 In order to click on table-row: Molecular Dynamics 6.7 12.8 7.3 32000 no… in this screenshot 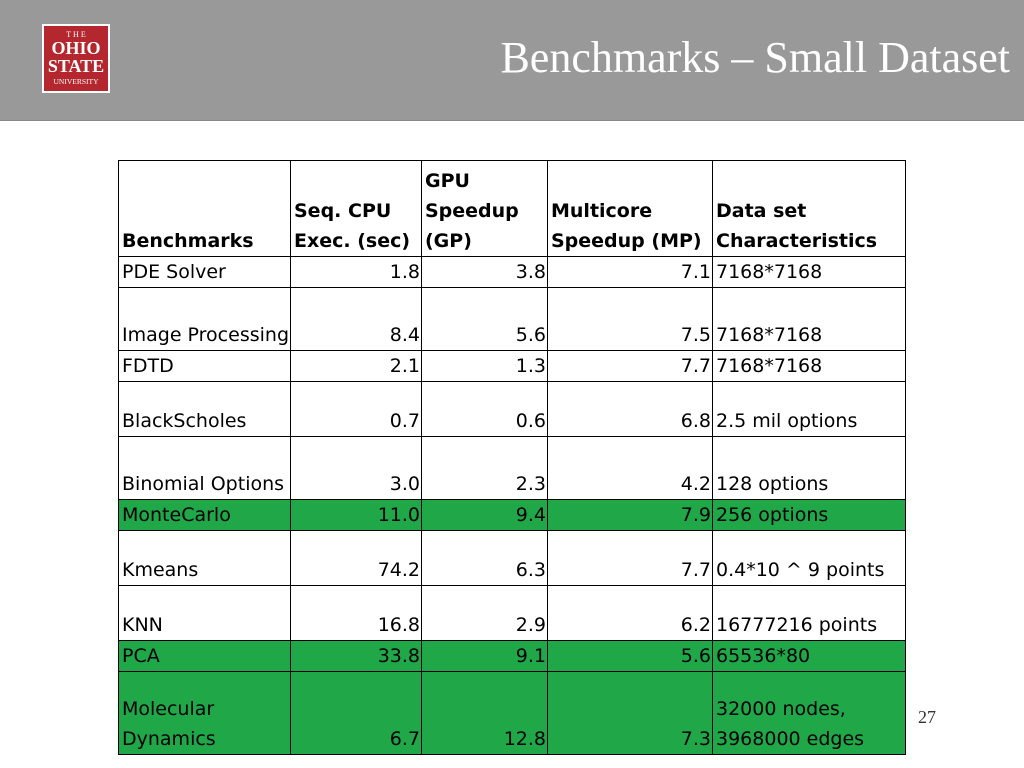, I will do `click(512, 713)`.